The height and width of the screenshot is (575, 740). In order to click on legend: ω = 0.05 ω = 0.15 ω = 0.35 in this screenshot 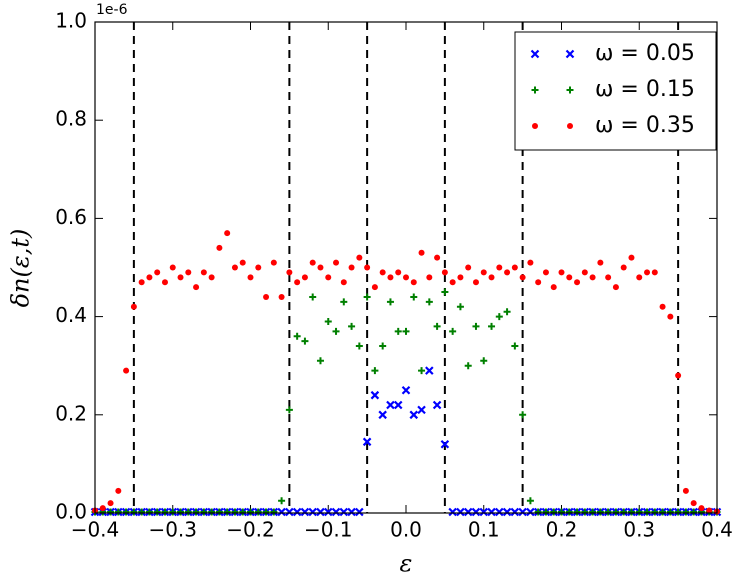, I will do `click(615, 91)`.